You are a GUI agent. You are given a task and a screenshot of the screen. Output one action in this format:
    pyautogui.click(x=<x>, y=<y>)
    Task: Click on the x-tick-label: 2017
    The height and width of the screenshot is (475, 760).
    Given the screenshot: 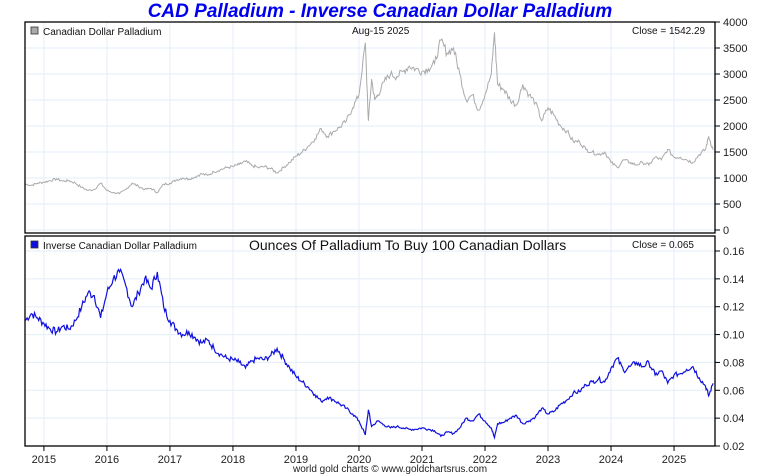 What is the action you would take?
    pyautogui.click(x=170, y=460)
    